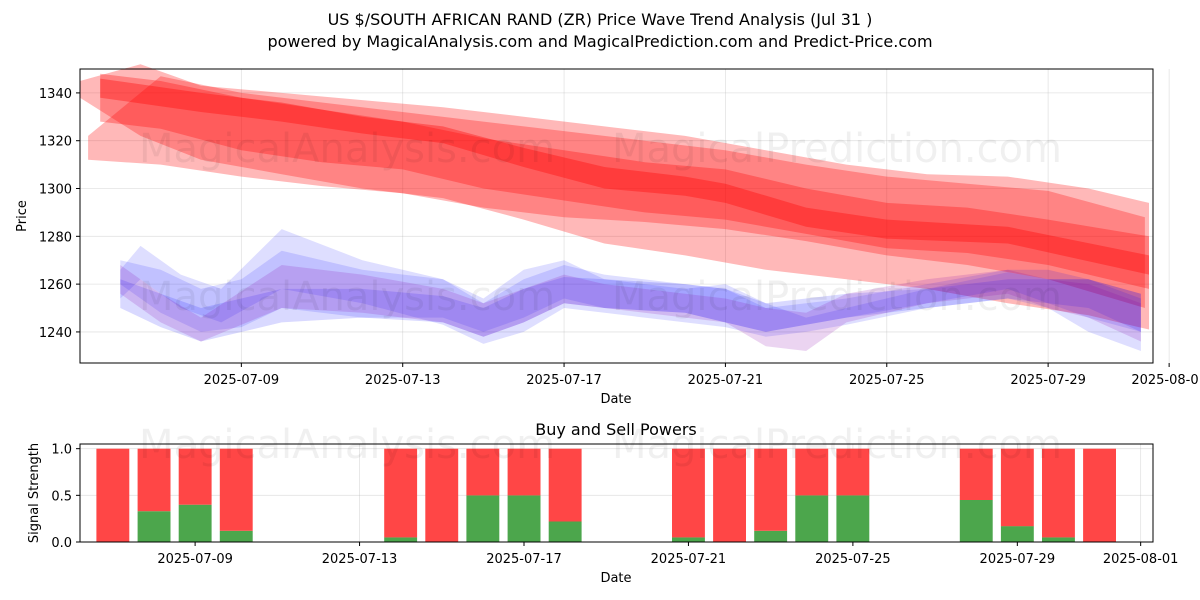 The image size is (1200, 600). I want to click on signal-x-tick-label: 2025-07-09, so click(195, 559).